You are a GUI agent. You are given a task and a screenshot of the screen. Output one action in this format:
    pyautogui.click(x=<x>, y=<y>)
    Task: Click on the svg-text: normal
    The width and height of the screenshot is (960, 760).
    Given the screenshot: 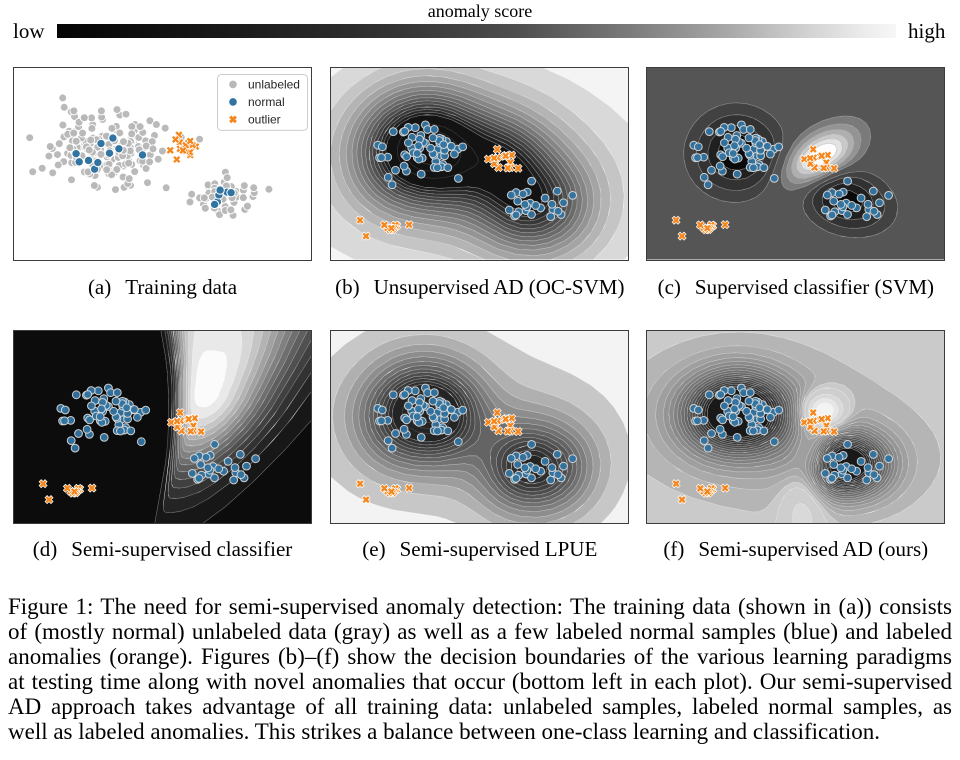 What is the action you would take?
    pyautogui.click(x=266, y=102)
    